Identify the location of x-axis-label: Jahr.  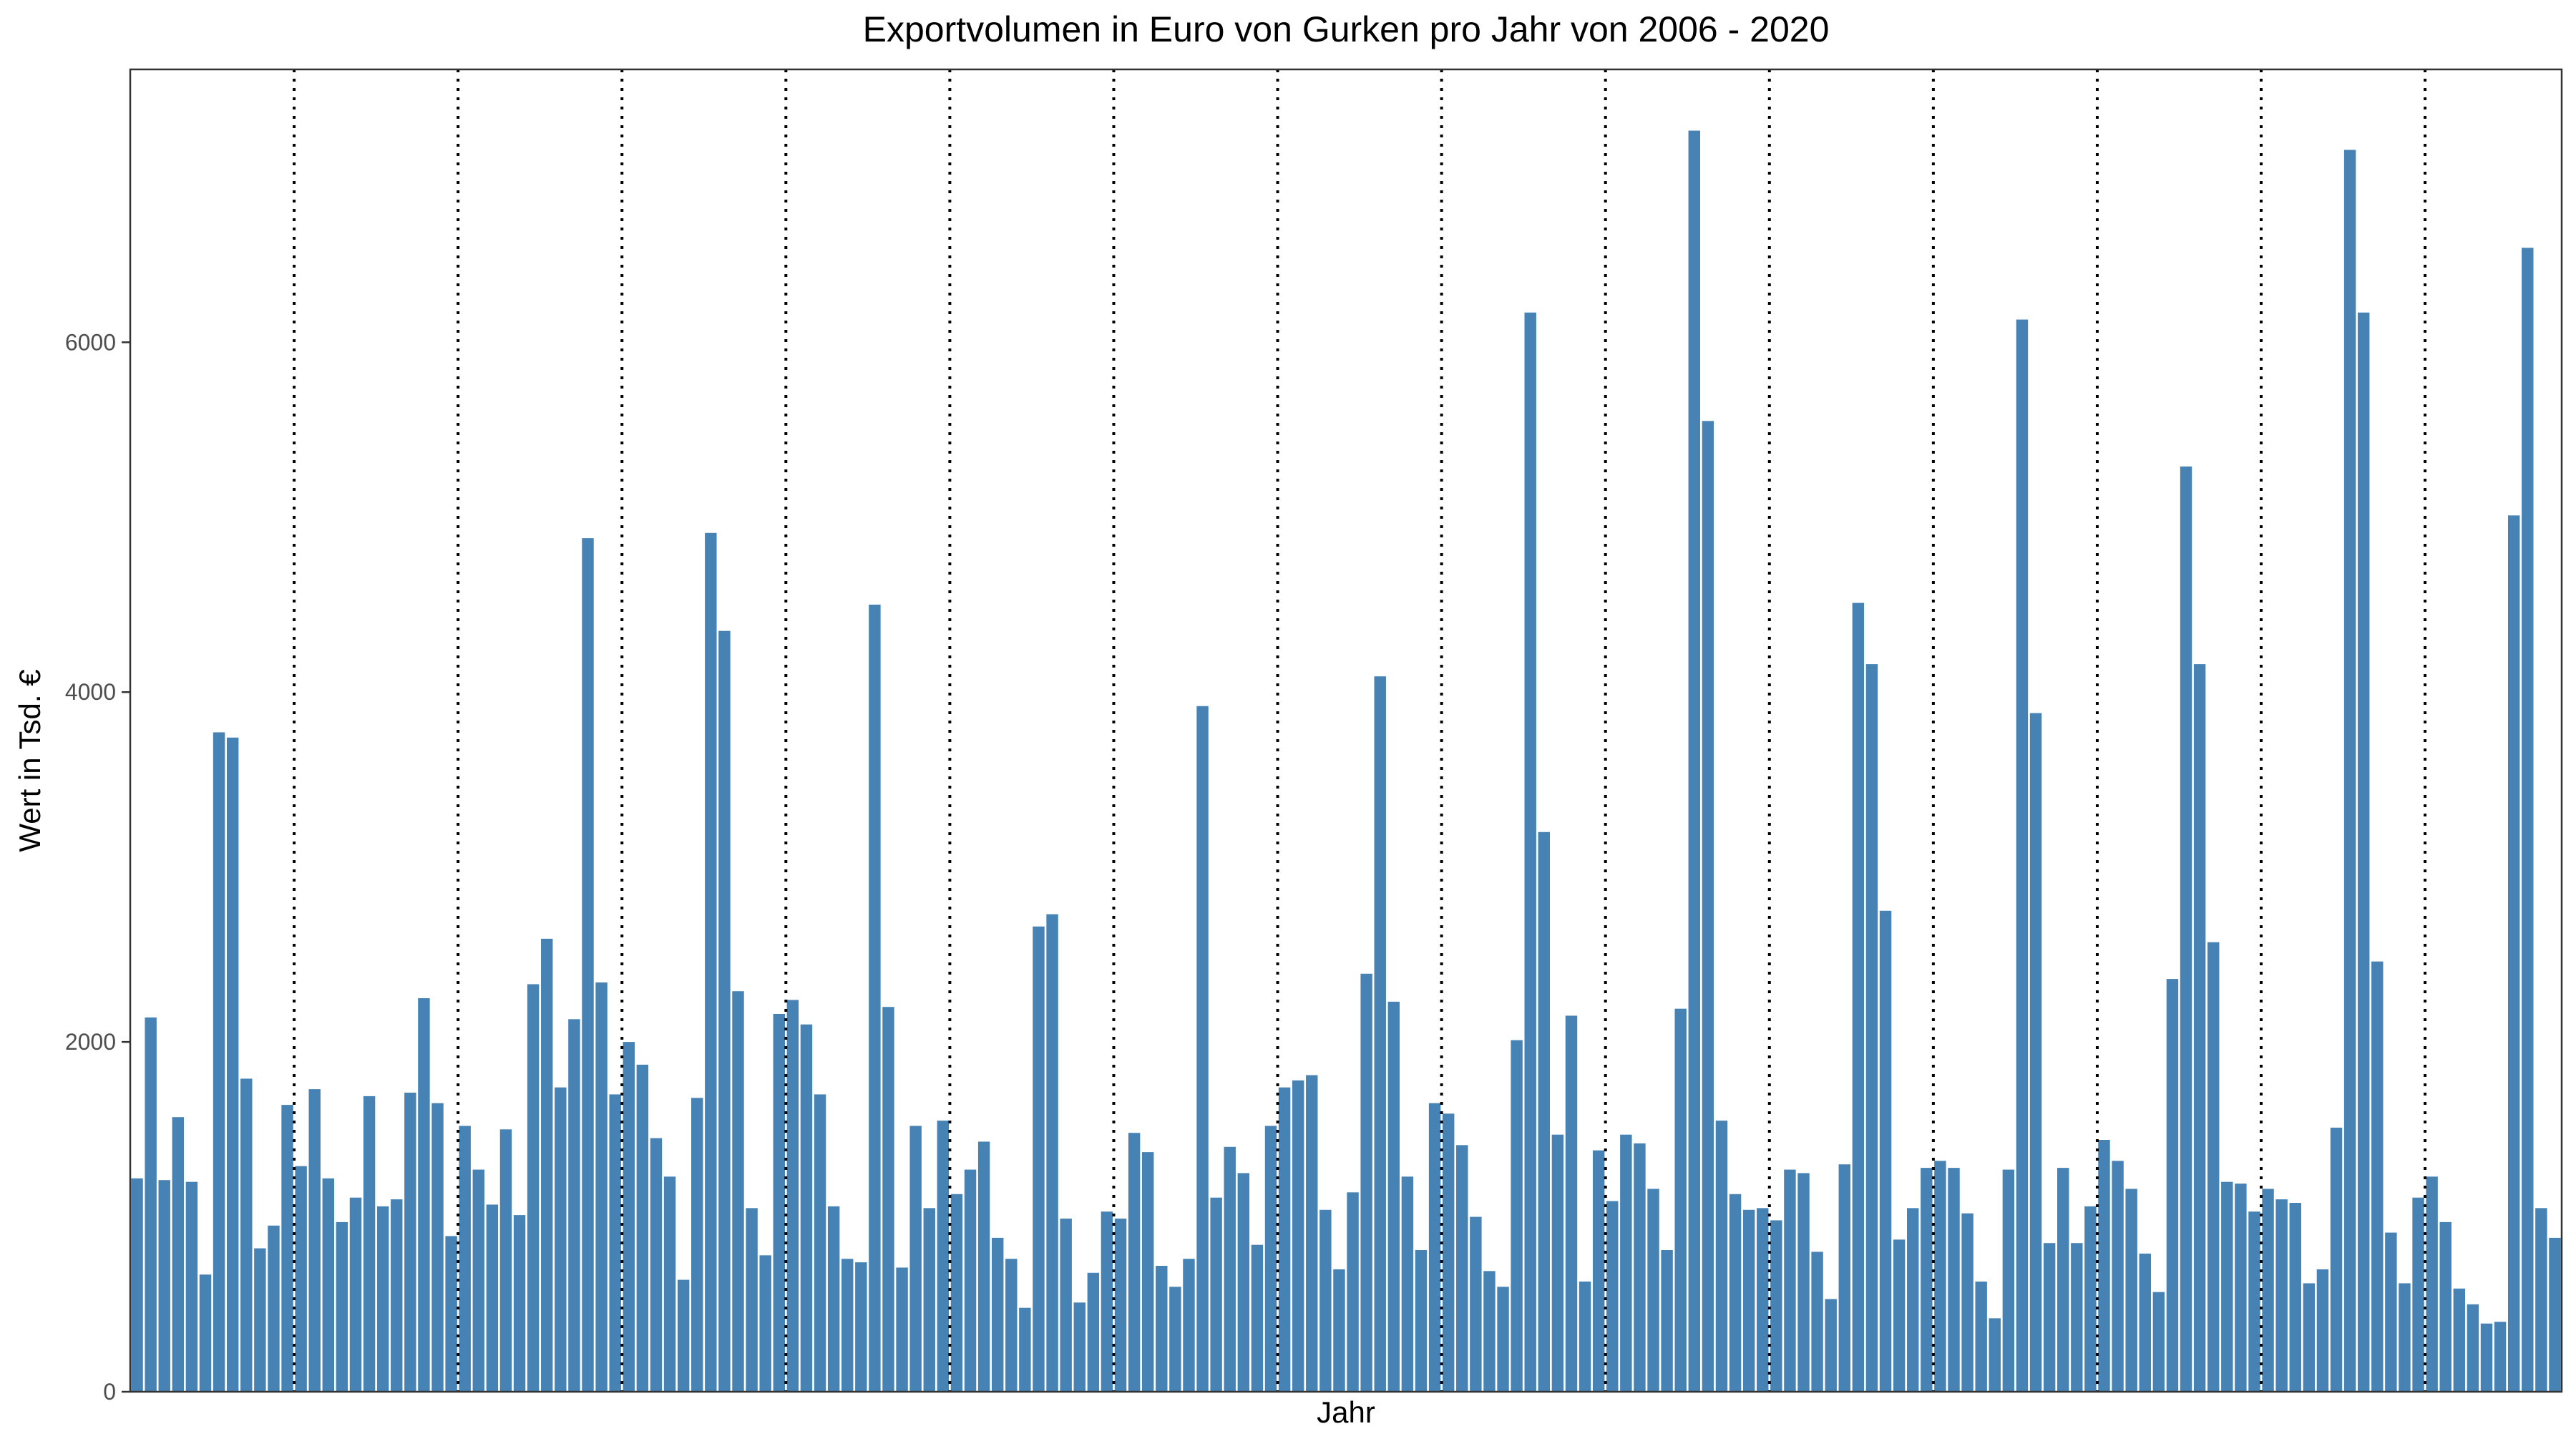
(1346, 1412).